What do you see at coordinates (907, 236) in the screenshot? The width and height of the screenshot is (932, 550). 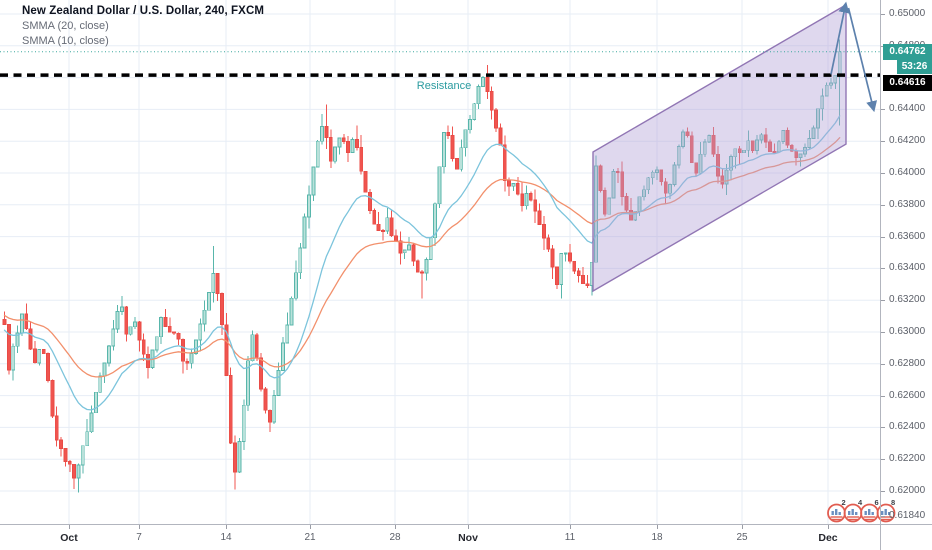 I see `price-axis-label: 0.63600` at bounding box center [907, 236].